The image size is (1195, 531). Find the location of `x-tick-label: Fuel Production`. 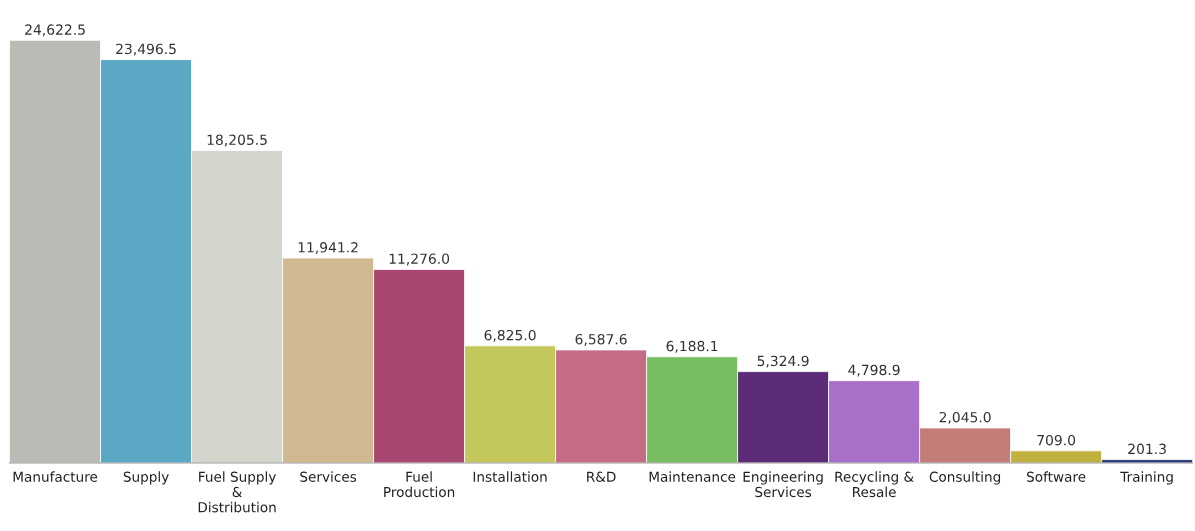

x-tick-label: Fuel Production is located at coordinates (419, 484).